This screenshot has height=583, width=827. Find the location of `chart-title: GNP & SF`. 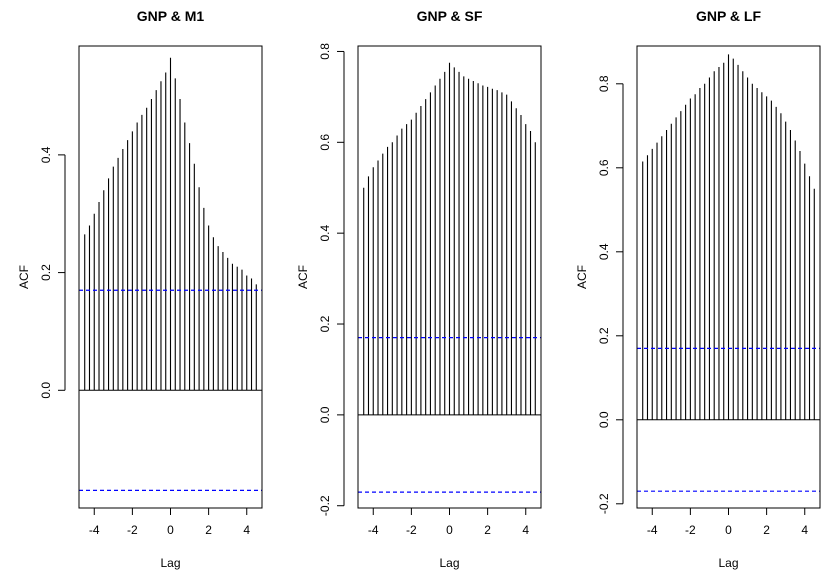

chart-title: GNP & SF is located at coordinates (450, 16).